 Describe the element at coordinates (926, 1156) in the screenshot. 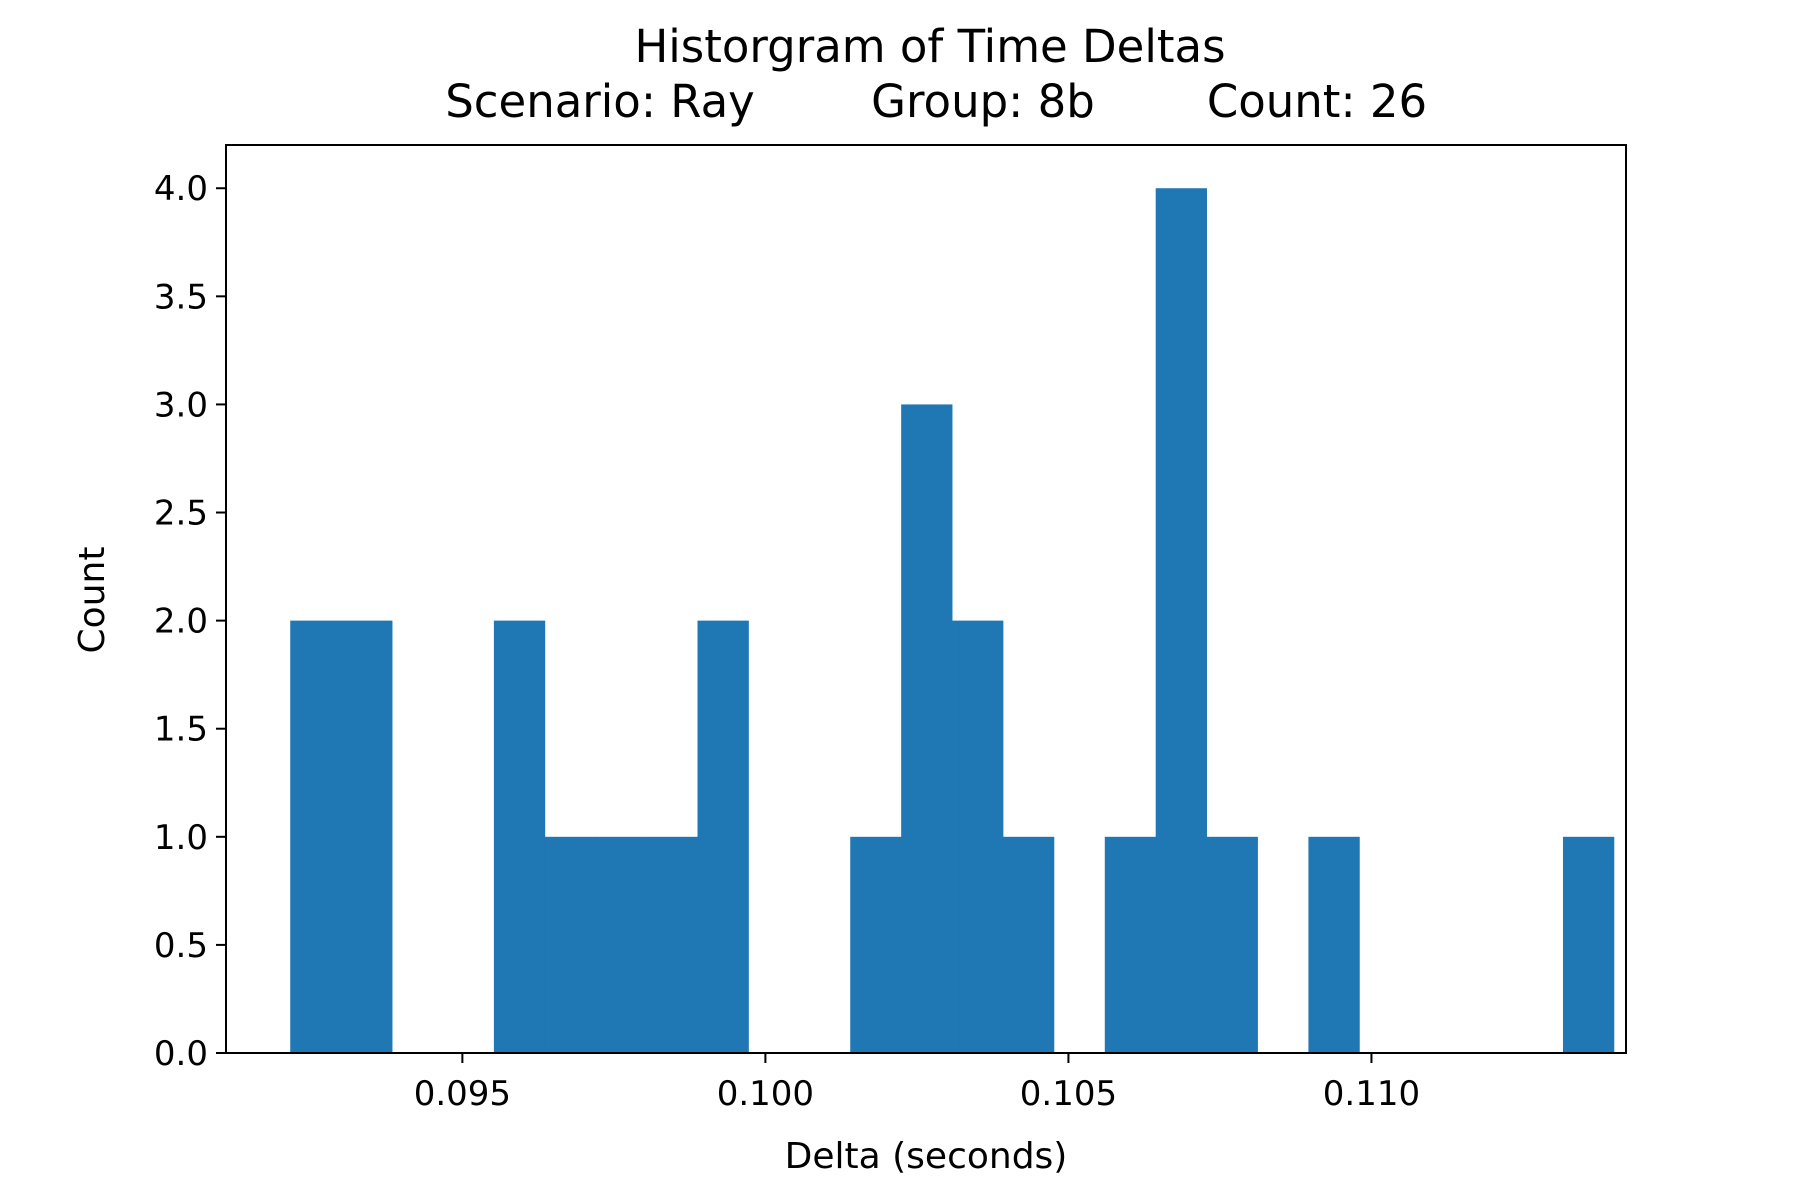

I see `x-axis-label: Delta (seconds)` at that location.